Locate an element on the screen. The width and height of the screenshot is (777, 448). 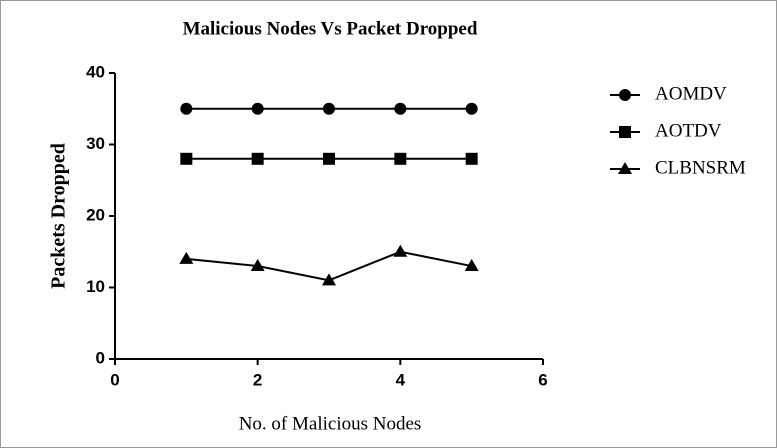
x-tick-label: 6 is located at coordinates (542, 379).